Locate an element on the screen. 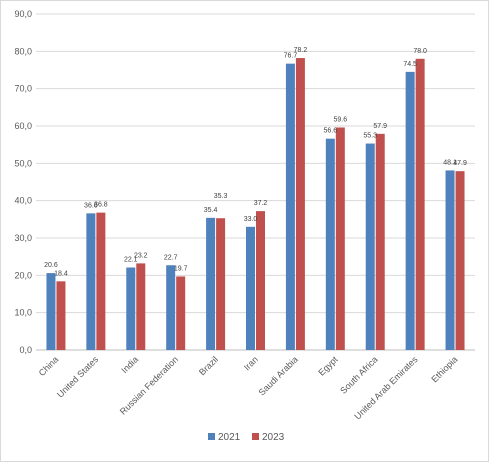 This screenshot has height=462, width=489. y-tick-label: 0,0 is located at coordinates (25, 350).